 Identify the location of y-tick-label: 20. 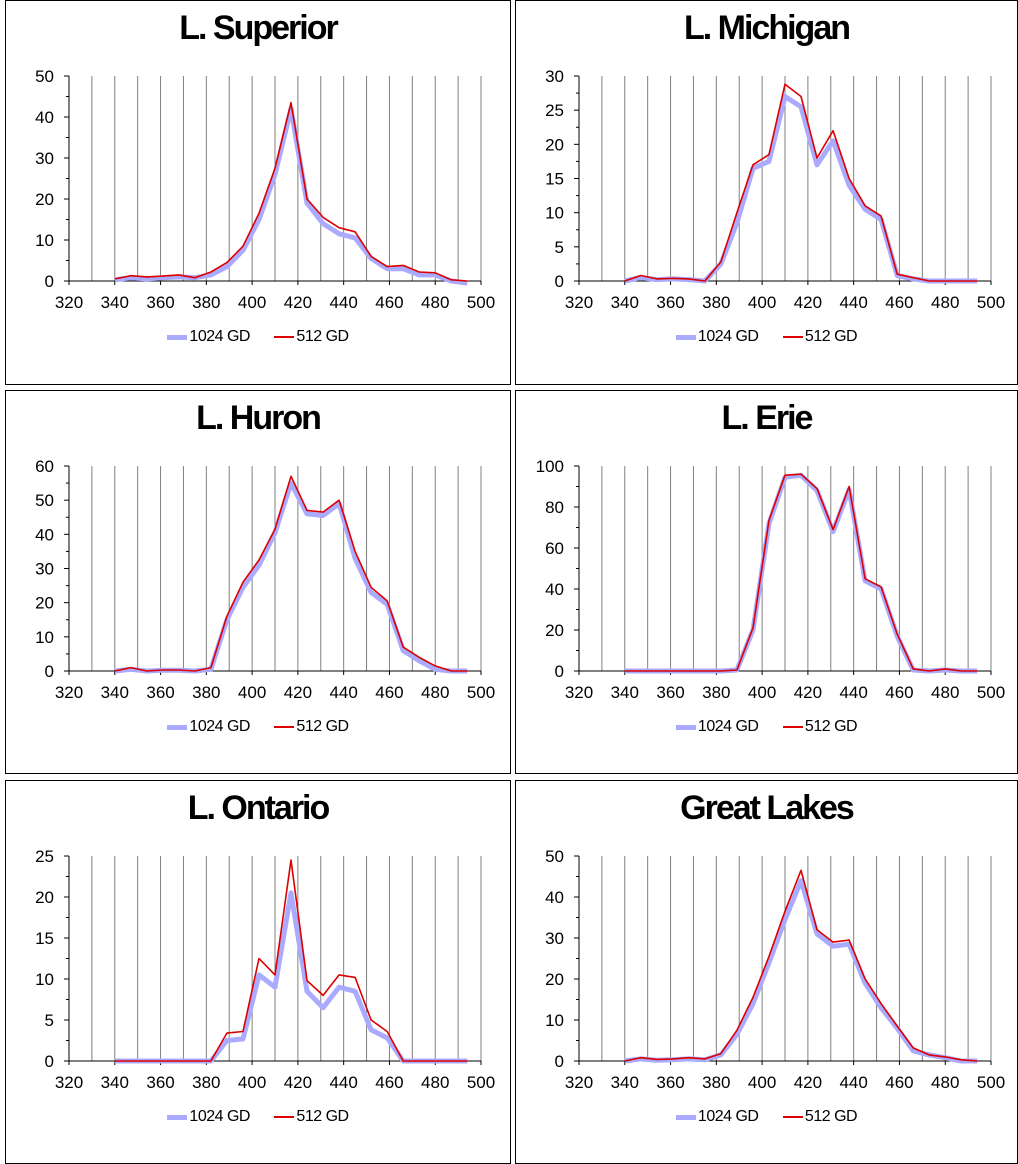
(44, 603).